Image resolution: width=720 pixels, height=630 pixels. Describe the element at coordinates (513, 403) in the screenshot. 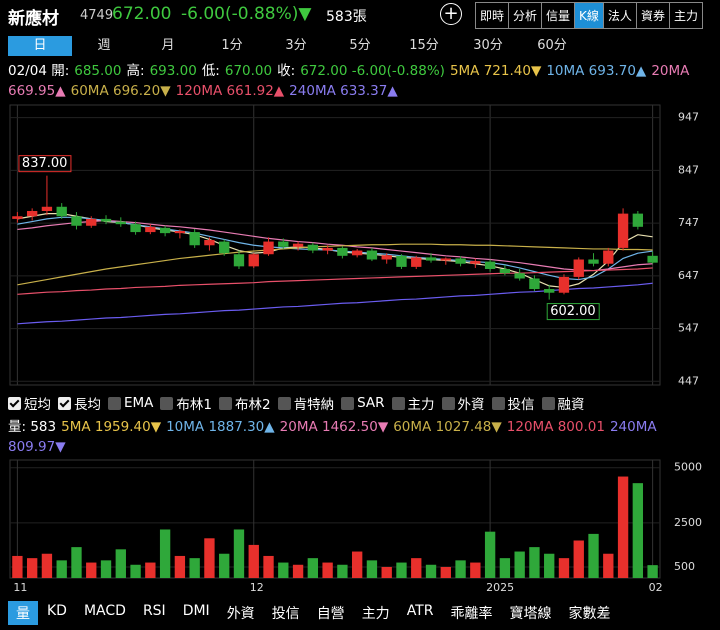

I see `toggle: 投信` at that location.